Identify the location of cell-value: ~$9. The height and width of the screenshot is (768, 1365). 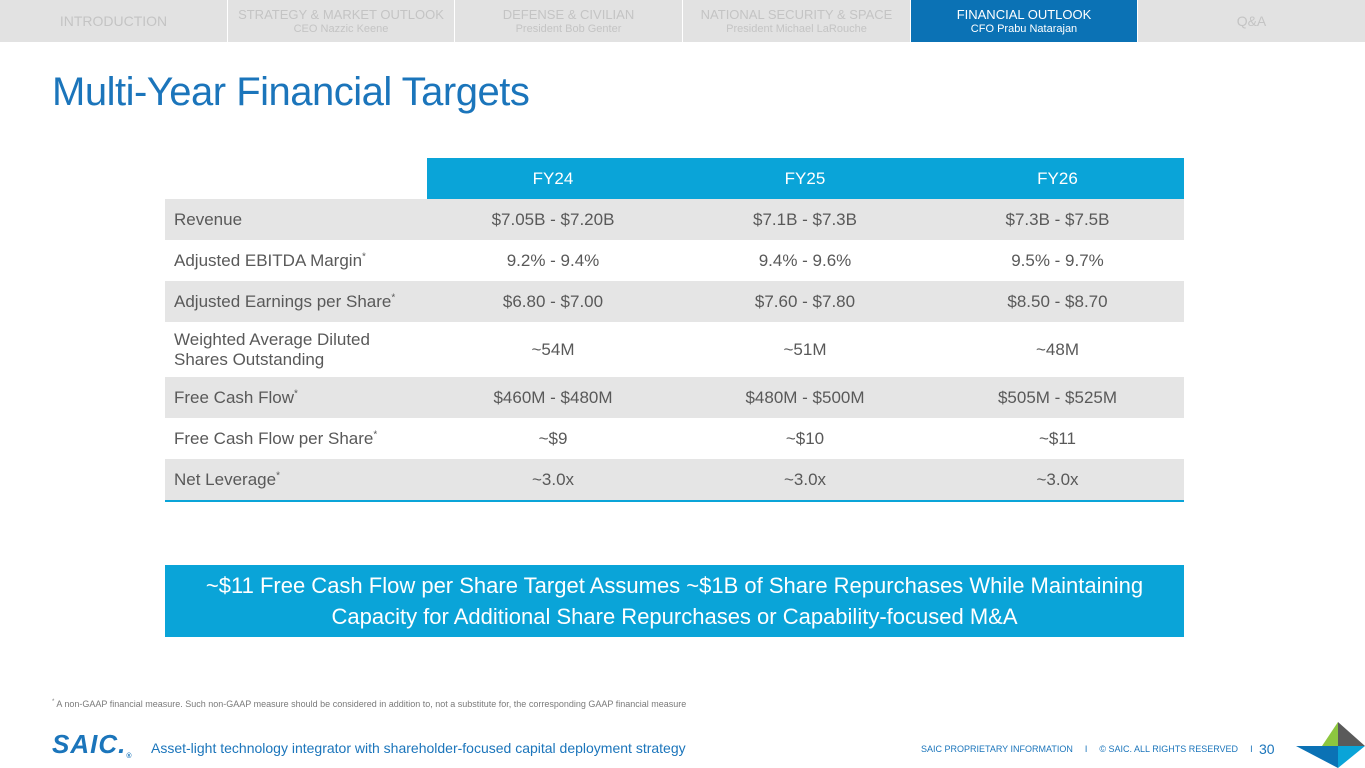
(553, 438).